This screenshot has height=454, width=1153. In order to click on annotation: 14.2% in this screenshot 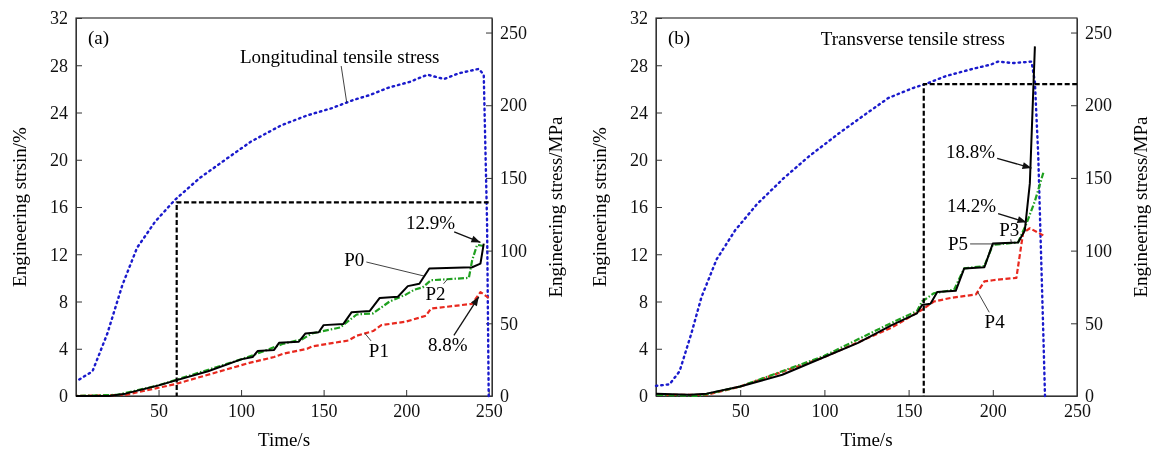, I will do `click(971, 205)`.